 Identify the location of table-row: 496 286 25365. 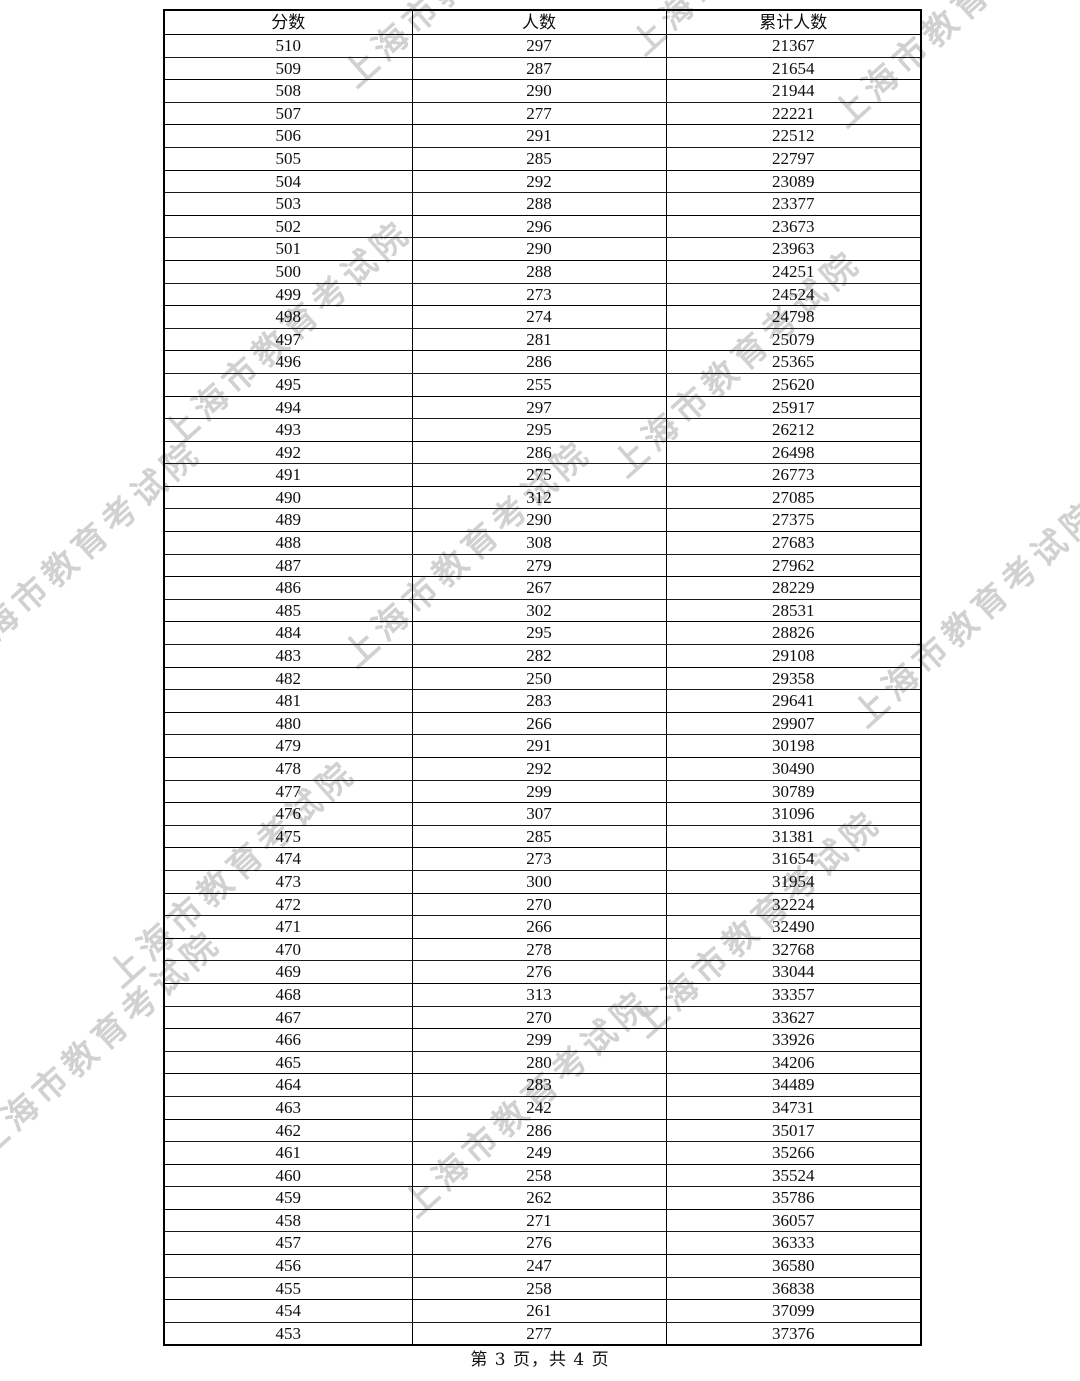
(542, 362).